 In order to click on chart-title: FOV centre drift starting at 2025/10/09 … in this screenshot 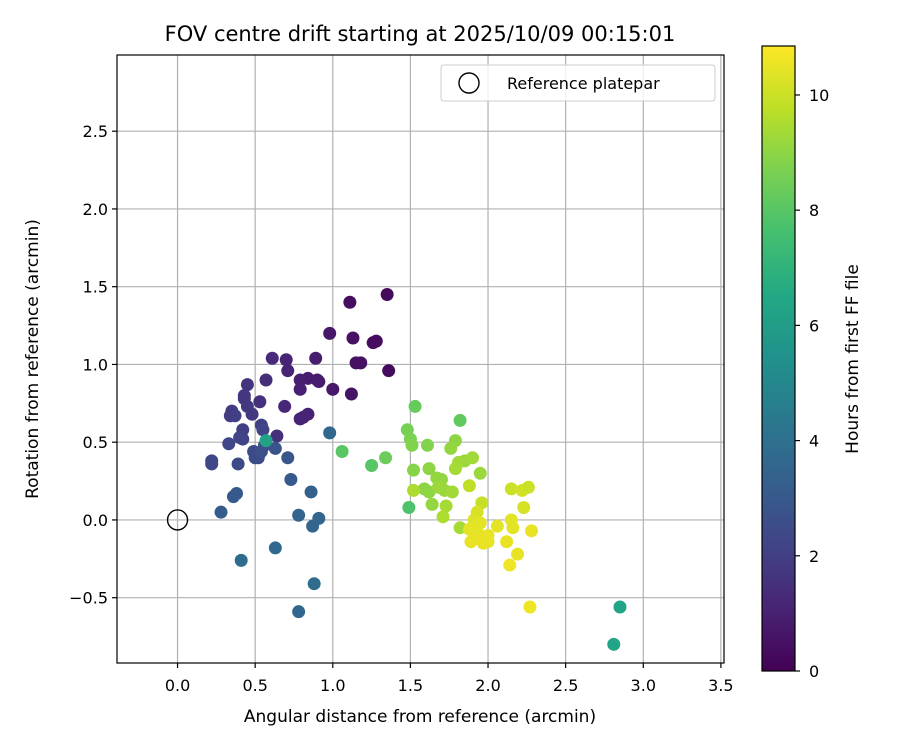, I will do `click(420, 34)`.